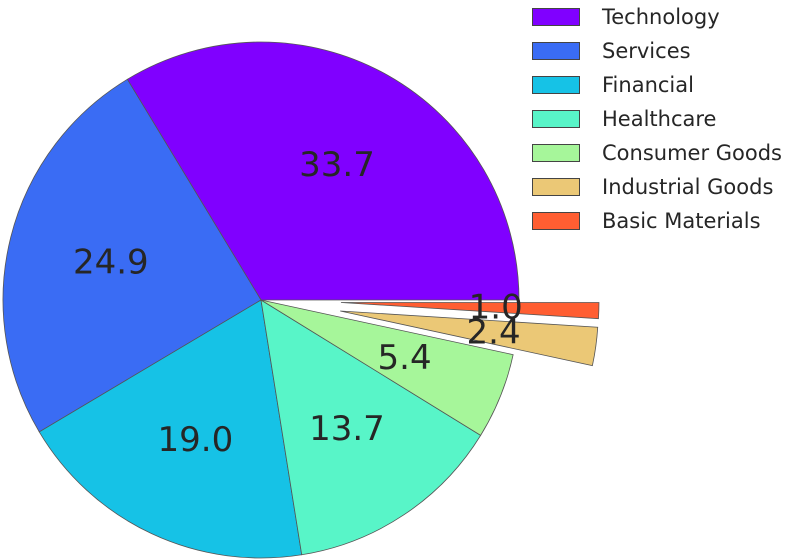  What do you see at coordinates (681, 221) in the screenshot?
I see `legend-label: Basic Materials` at bounding box center [681, 221].